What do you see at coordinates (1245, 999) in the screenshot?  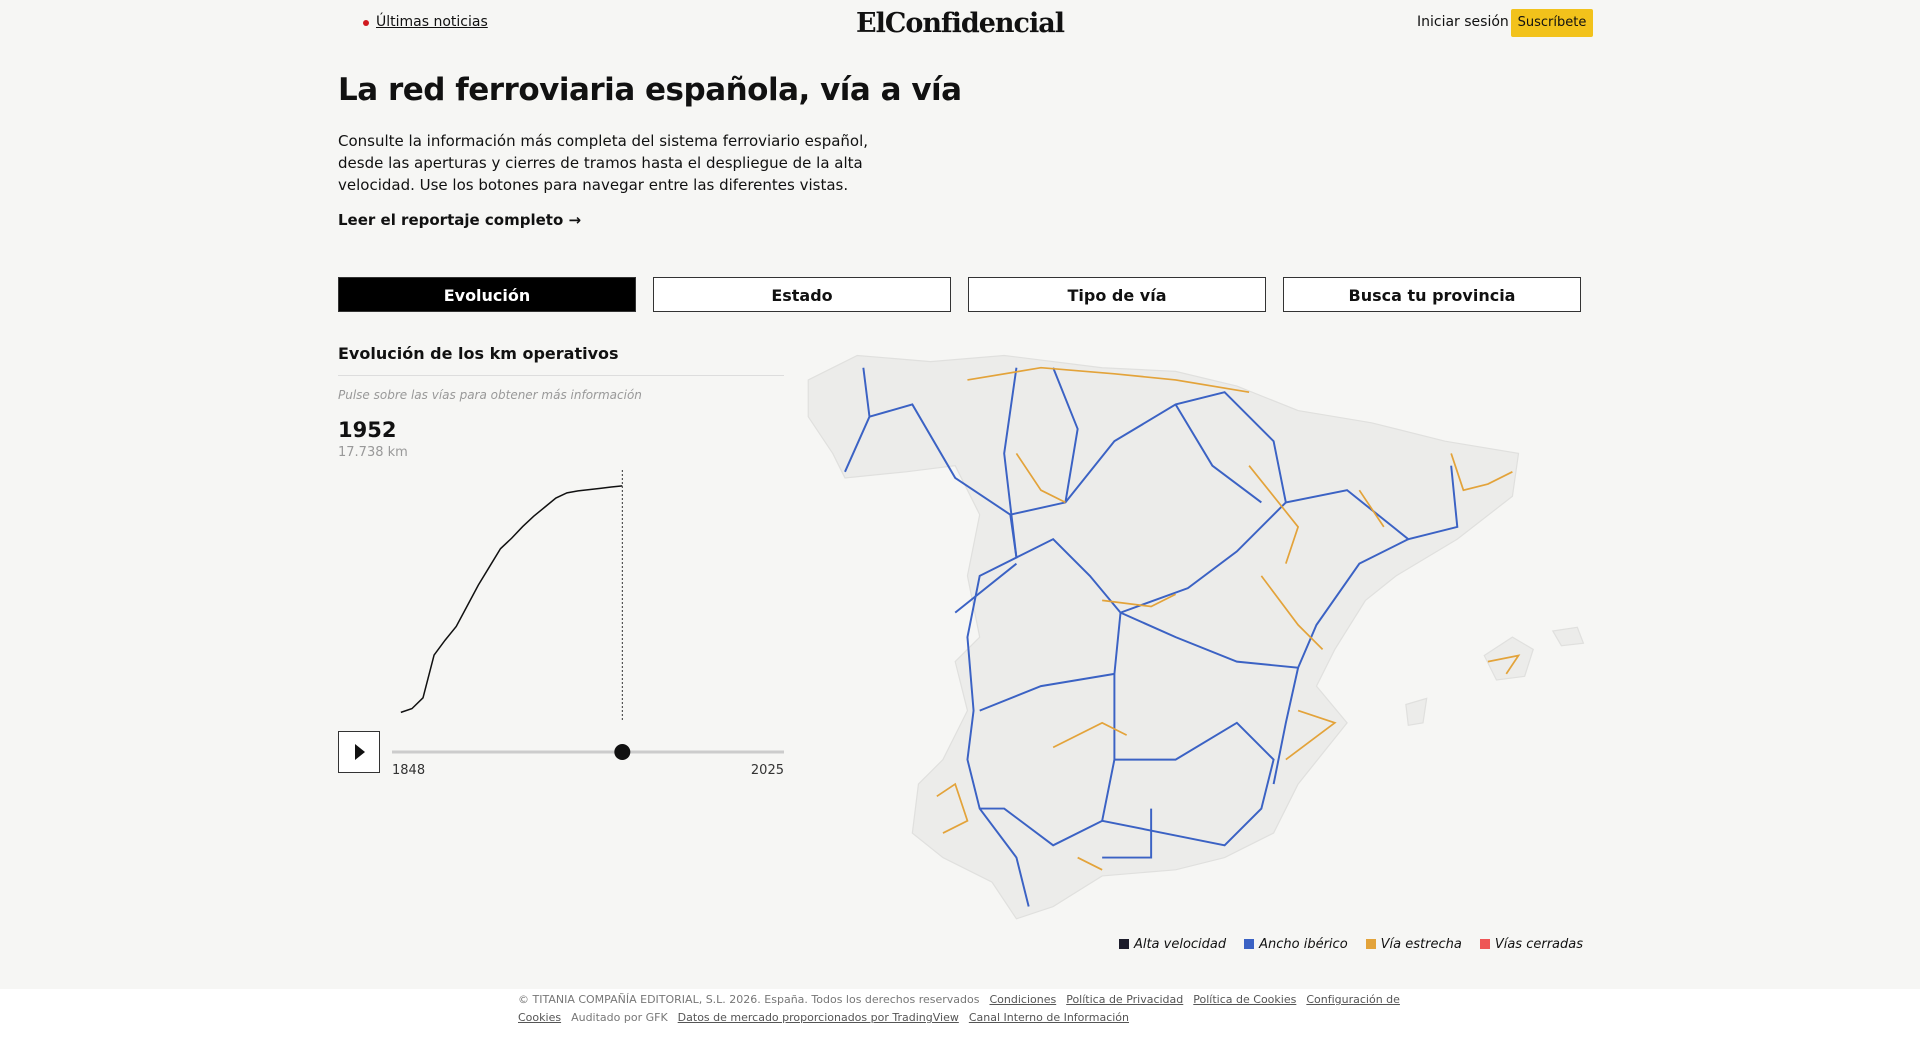 I see `footer-link: Política de Cookies` at bounding box center [1245, 999].